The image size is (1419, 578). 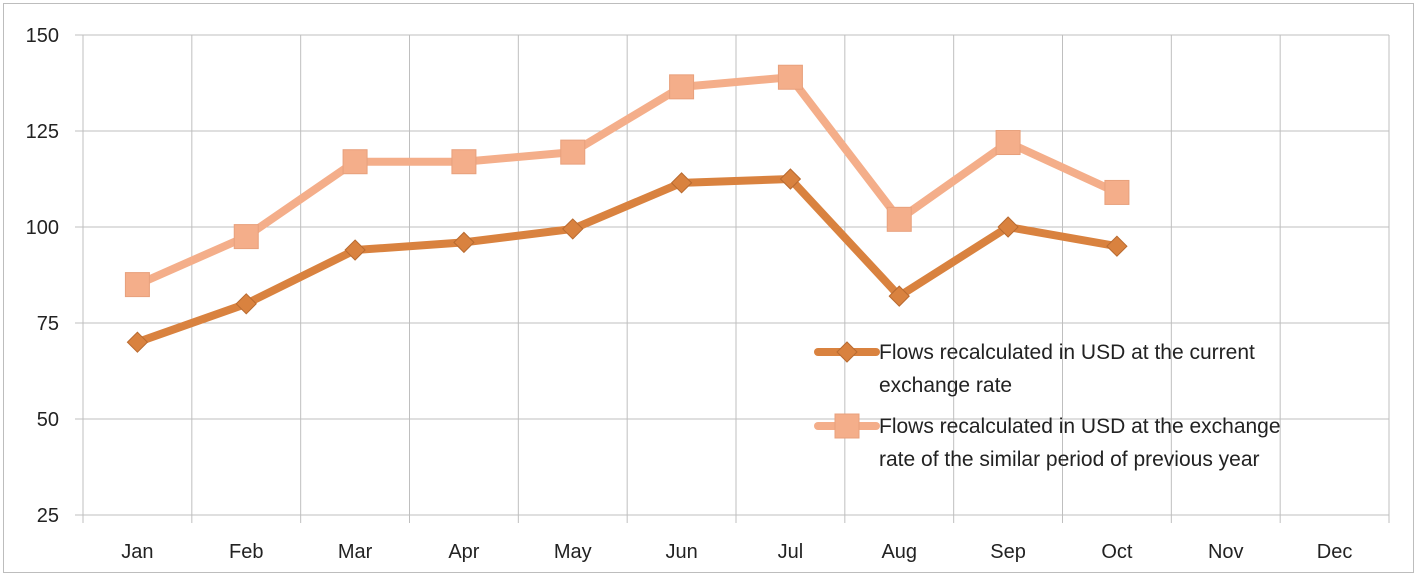 I want to click on y-tick-label: 100, so click(x=42, y=228).